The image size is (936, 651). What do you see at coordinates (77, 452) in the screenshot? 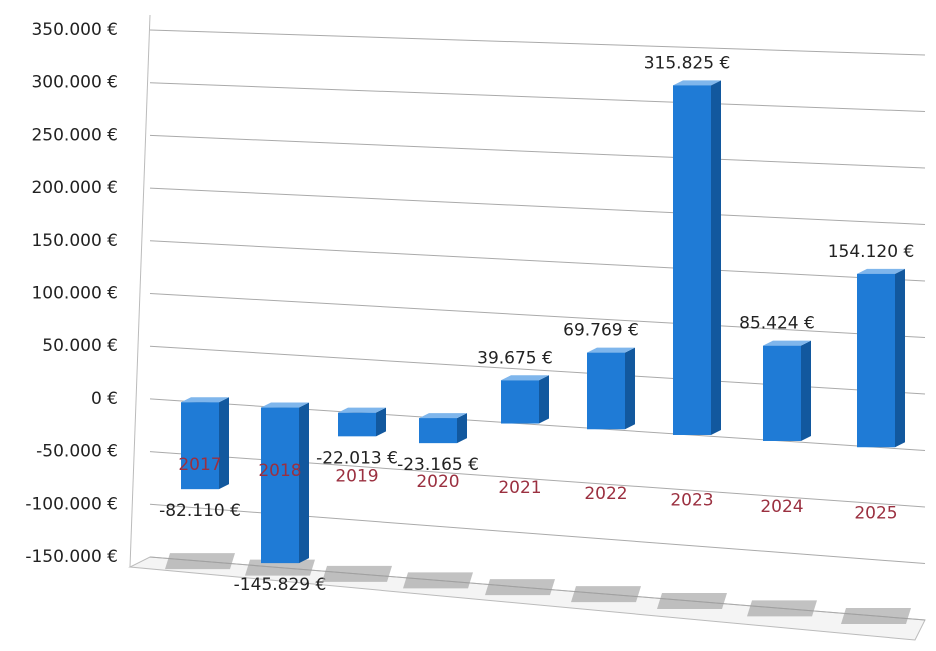
I see `y-tick-label: -50.000 €` at bounding box center [77, 452].